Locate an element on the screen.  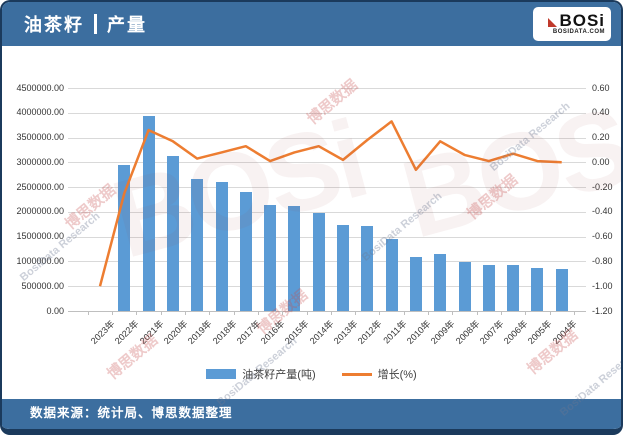
left-axis-tick-label: 0.00 is located at coordinates (55, 310).